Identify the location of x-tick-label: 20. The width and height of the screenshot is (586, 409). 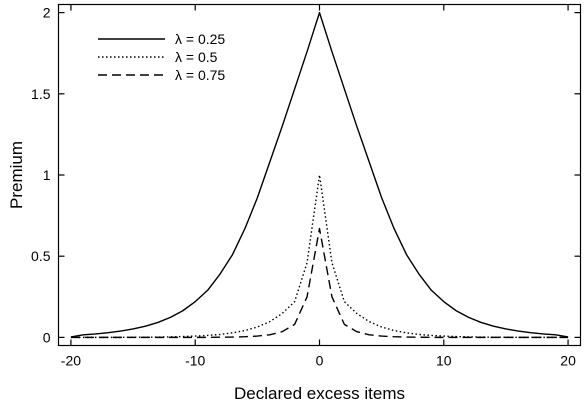
(568, 361).